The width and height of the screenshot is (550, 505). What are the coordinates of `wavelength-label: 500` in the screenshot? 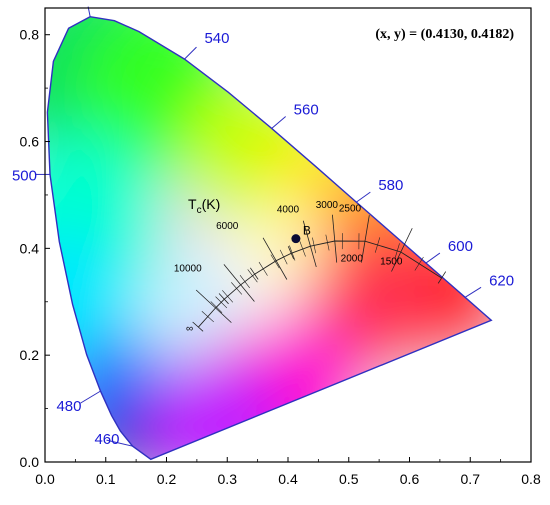 It's located at (24, 175).